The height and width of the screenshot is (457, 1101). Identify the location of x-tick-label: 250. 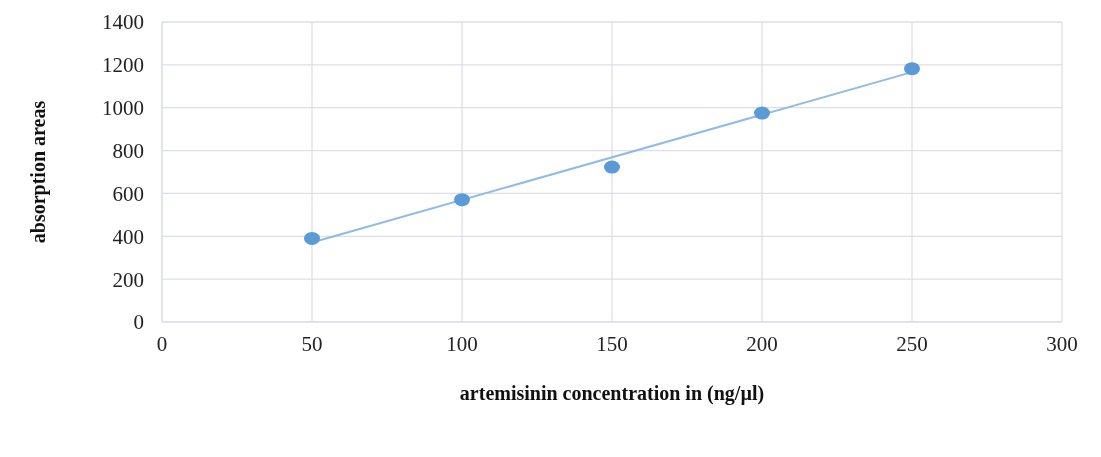
(912, 343).